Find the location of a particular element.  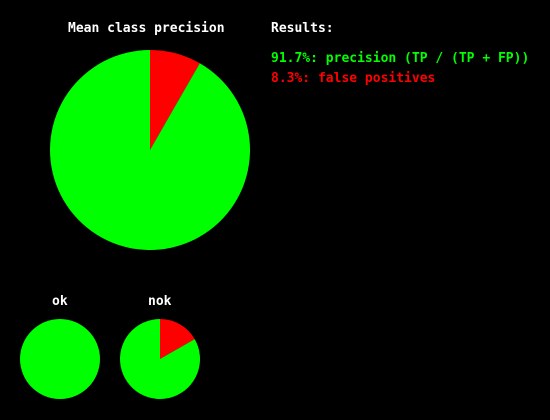

nok-pie-chart is located at coordinates (160, 359).